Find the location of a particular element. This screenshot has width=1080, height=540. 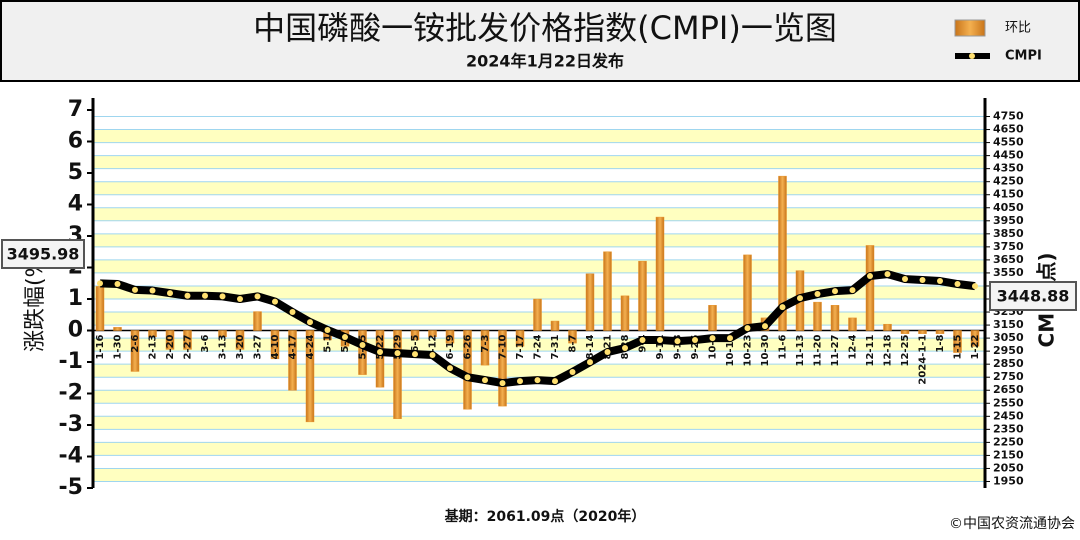

y2-tick-label: 3150 is located at coordinates (1008, 324).